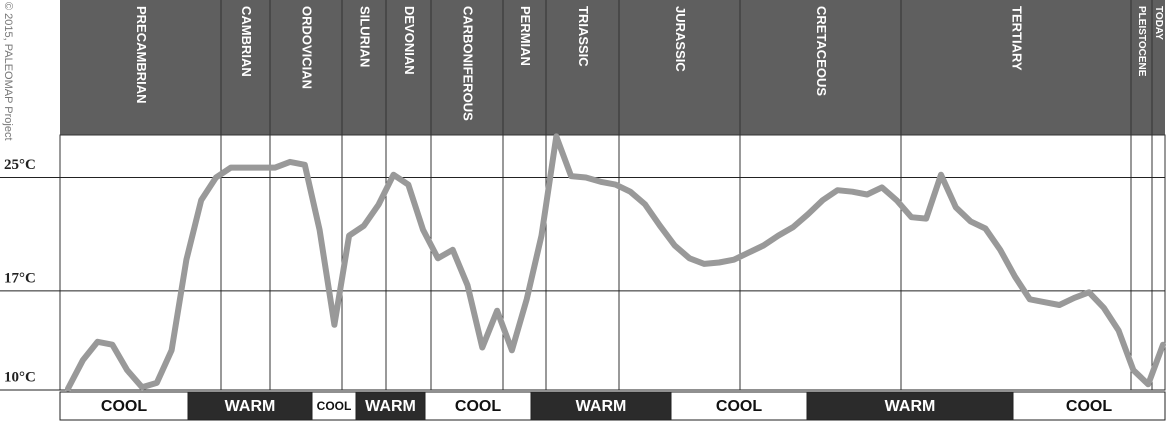  What do you see at coordinates (141, 55) in the screenshot?
I see `period-label: PRECAMBRIAN` at bounding box center [141, 55].